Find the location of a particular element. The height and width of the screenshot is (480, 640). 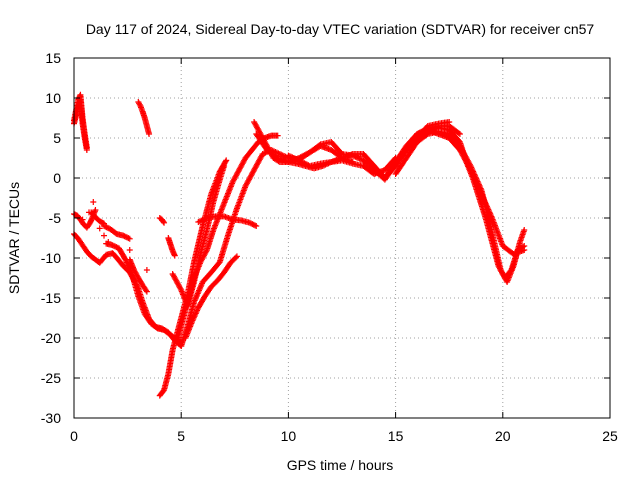

y-tick-label: 10 is located at coordinates (53, 98).